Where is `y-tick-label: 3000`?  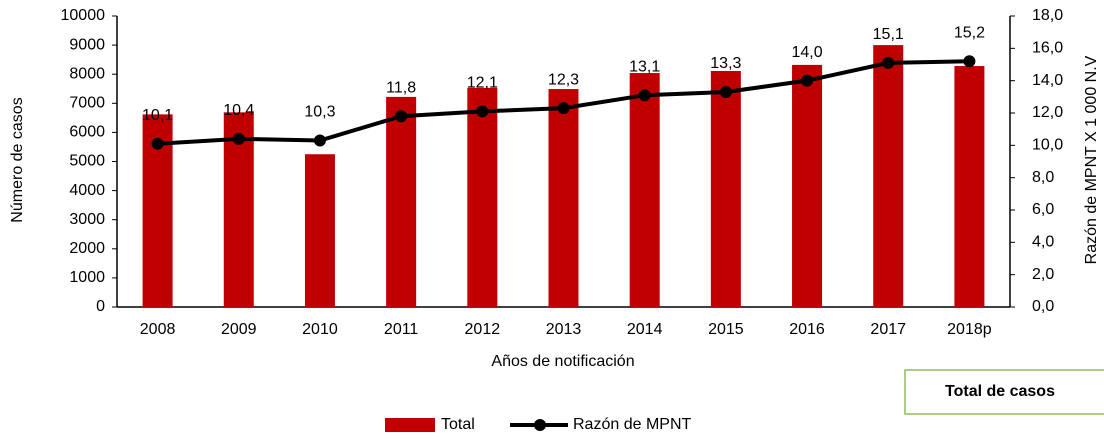 y-tick-label: 3000 is located at coordinates (87, 219).